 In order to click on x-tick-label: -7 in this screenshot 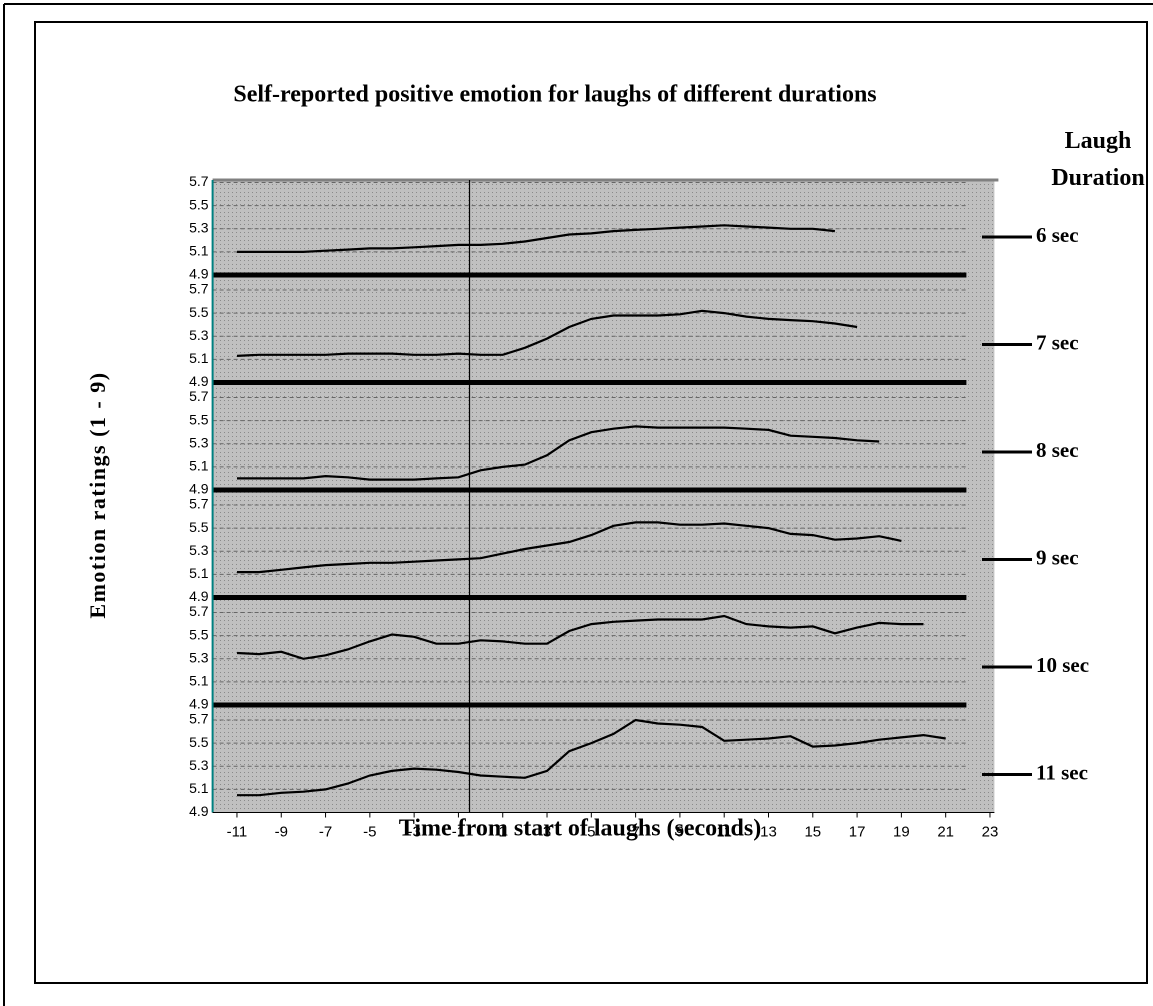, I will do `click(325, 831)`.